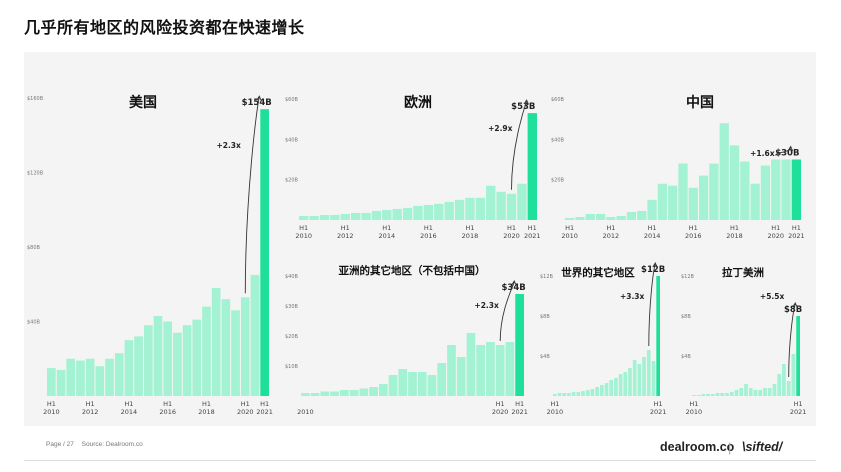 This screenshot has width=841, height=472. I want to click on y-tick-label: $20B, so click(558, 181).